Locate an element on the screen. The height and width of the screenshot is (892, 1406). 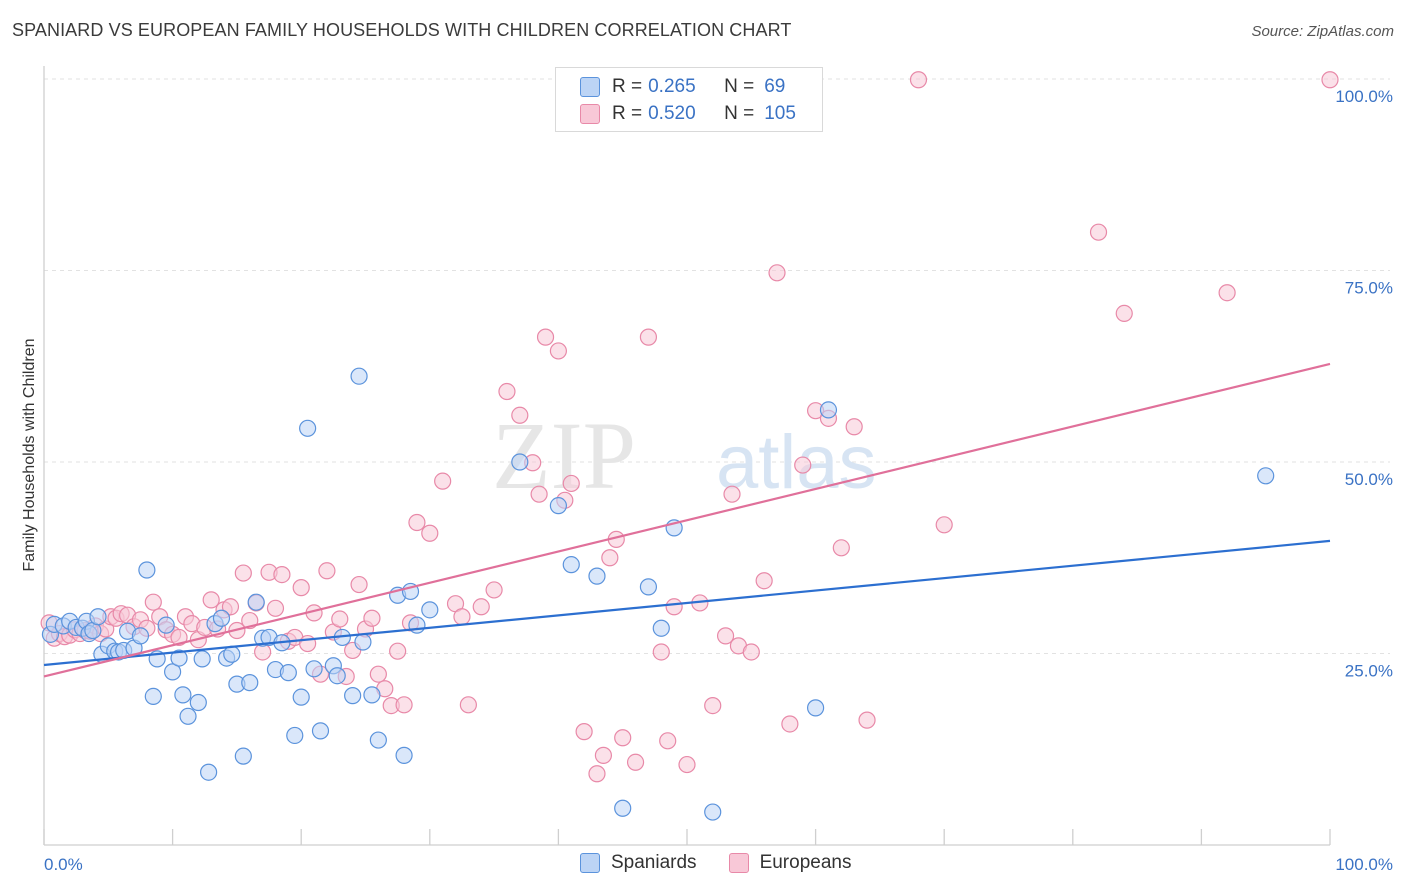
legend-r-value: 0.265 is located at coordinates (672, 86).